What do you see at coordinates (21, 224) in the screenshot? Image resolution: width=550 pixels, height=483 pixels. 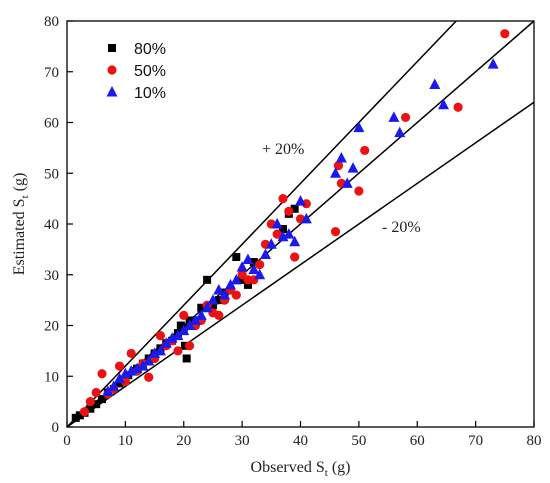 I see `y-axis-title: Estimated St (g)` at bounding box center [21, 224].